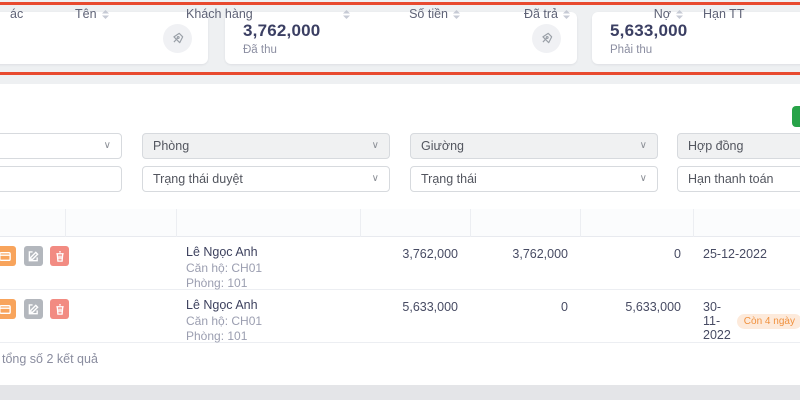 The image size is (800, 400). Describe the element at coordinates (260, 49) in the screenshot. I see `collected-label: Đã thu` at that location.